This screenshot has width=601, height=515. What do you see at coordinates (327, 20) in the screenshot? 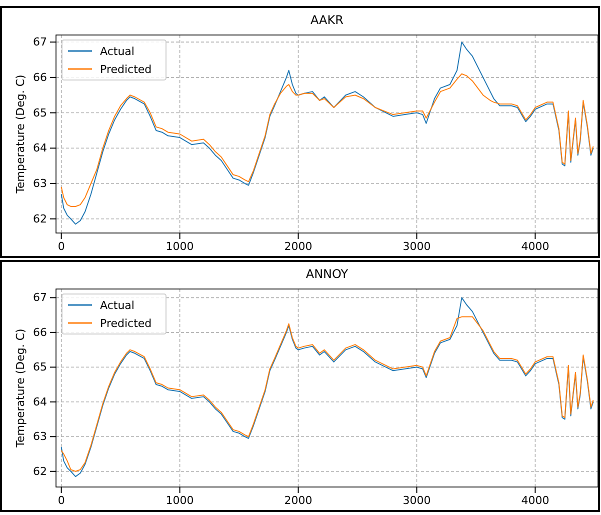
I see `chart-title: AAKR` at bounding box center [327, 20].